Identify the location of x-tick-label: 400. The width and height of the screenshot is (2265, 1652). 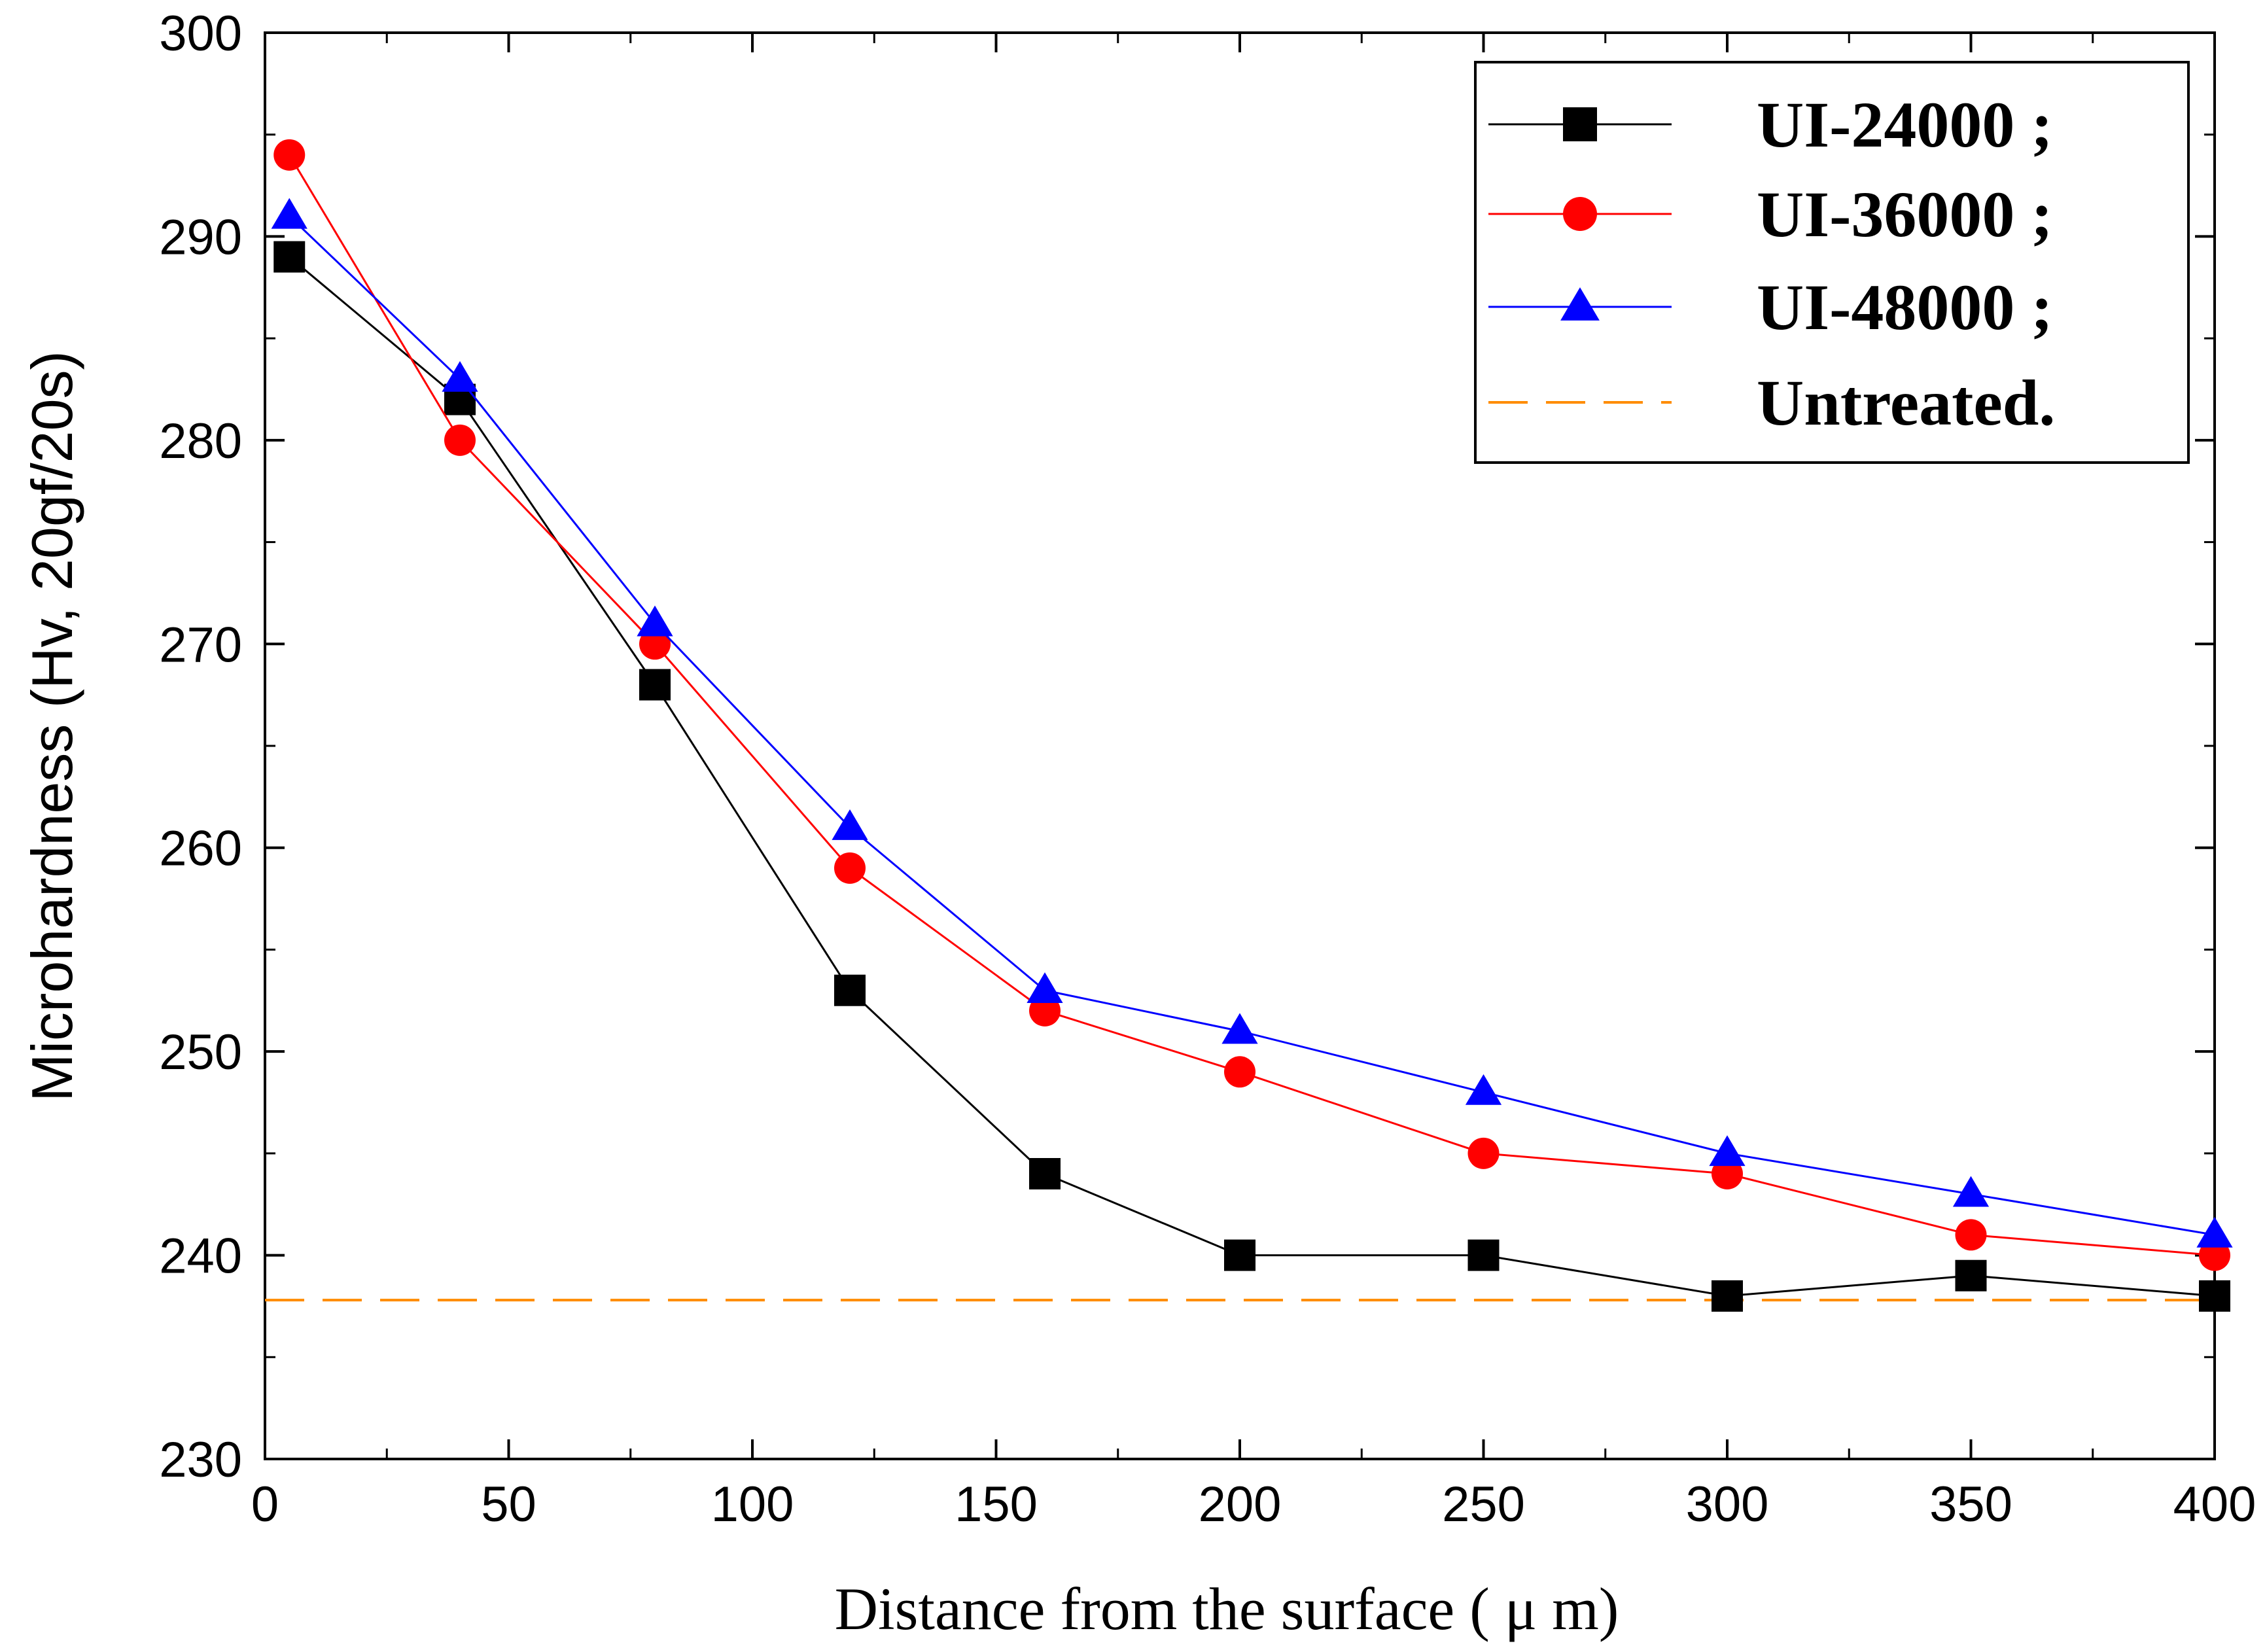
(2214, 1505).